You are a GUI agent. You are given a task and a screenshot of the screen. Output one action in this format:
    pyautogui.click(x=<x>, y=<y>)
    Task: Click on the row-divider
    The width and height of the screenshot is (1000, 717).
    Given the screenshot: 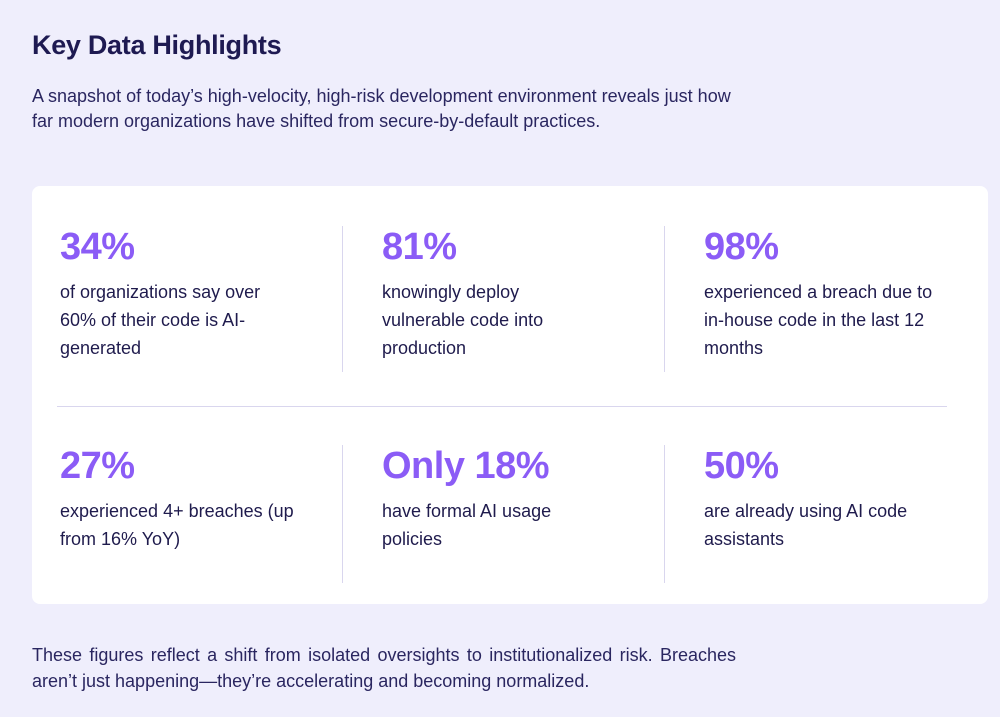 What is the action you would take?
    pyautogui.click(x=502, y=406)
    